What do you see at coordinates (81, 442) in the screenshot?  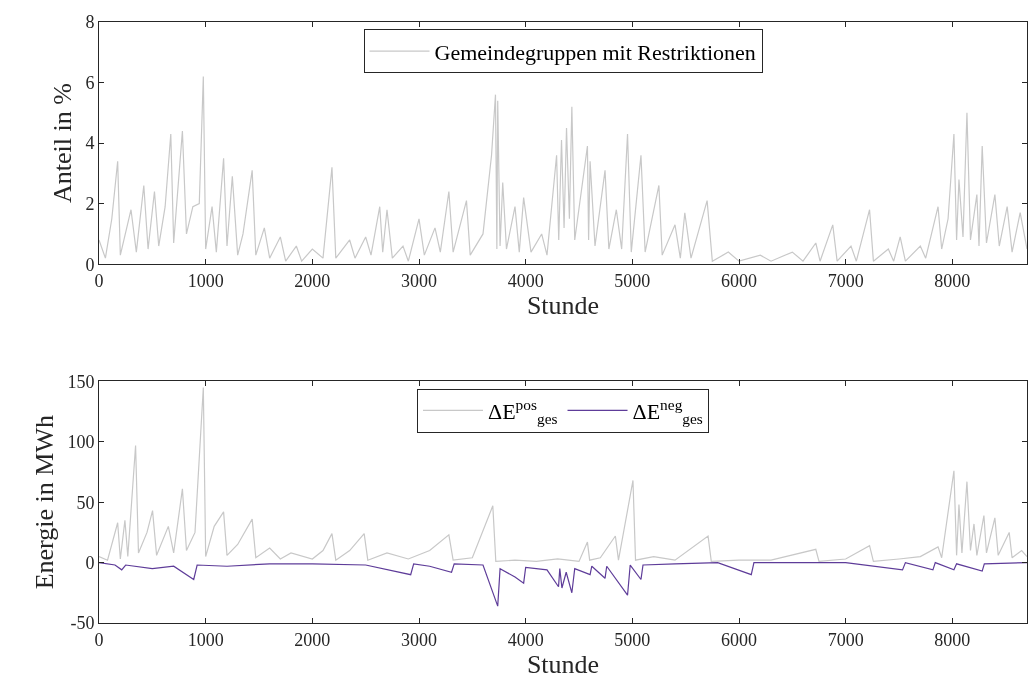 I see `y-tick-label: 100` at bounding box center [81, 442].